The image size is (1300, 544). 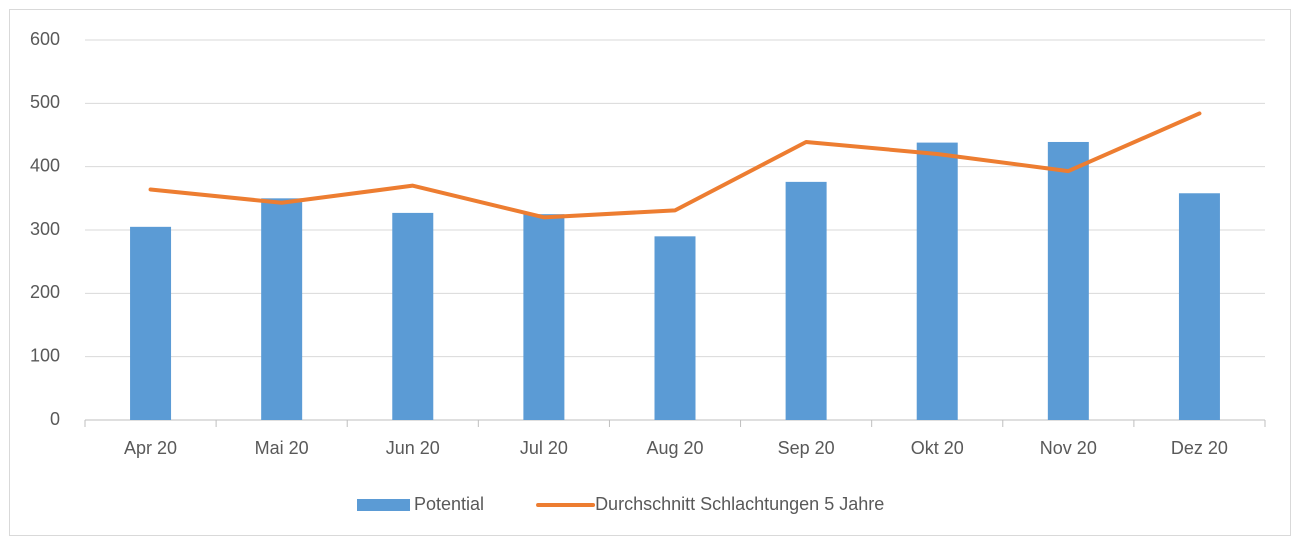 I want to click on y-tick-label: 600, so click(x=45, y=39).